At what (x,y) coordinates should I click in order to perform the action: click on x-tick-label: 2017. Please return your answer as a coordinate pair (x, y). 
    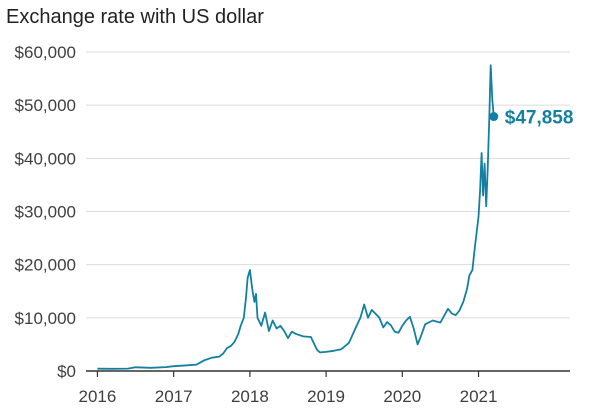
    Looking at the image, I should click on (174, 396).